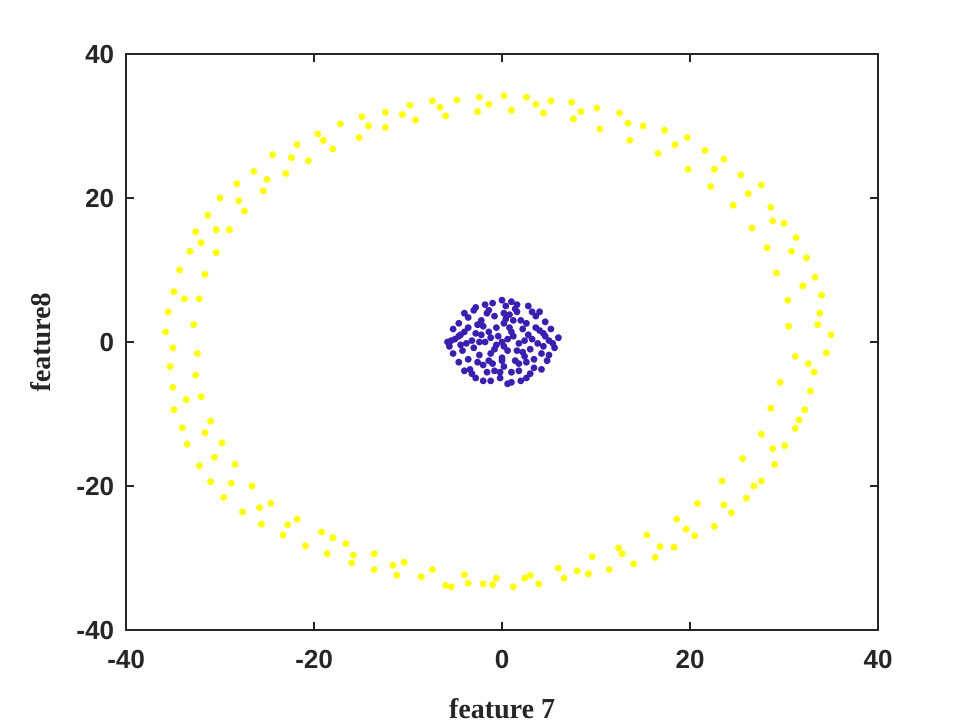 This screenshot has width=969, height=727. Describe the element at coordinates (41, 342) in the screenshot. I see `y-axis-title: feature8` at that location.